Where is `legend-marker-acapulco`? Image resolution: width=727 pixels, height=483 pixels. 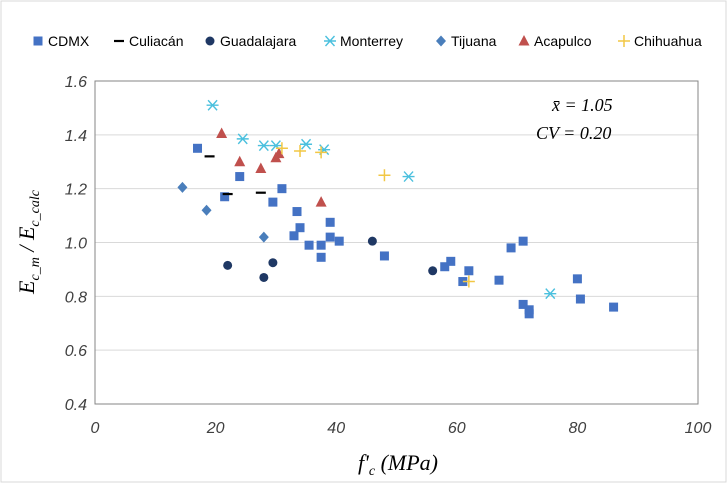
legend-marker-acapulco is located at coordinates (524, 40).